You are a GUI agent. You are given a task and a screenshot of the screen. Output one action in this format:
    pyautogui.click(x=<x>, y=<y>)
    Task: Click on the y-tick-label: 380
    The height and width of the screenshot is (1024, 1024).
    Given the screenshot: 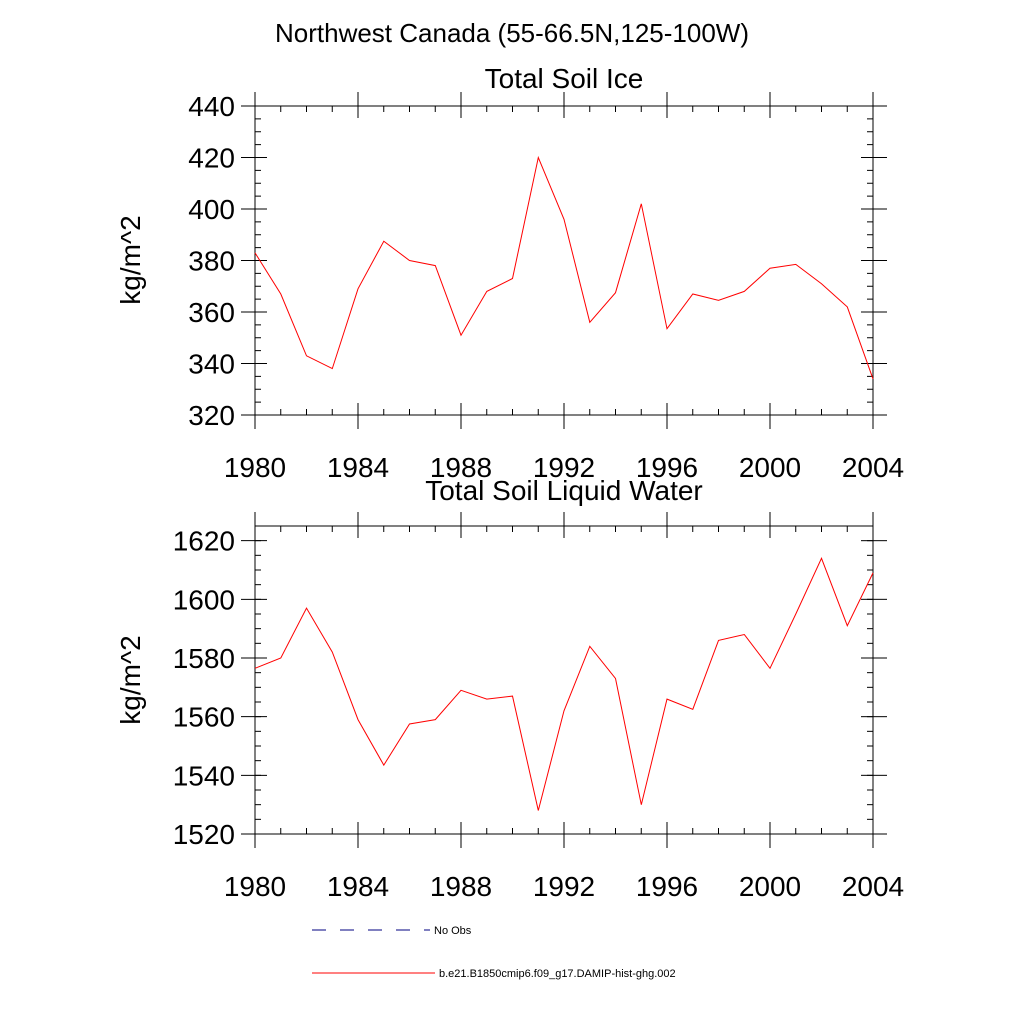 What is the action you would take?
    pyautogui.click(x=211, y=261)
    